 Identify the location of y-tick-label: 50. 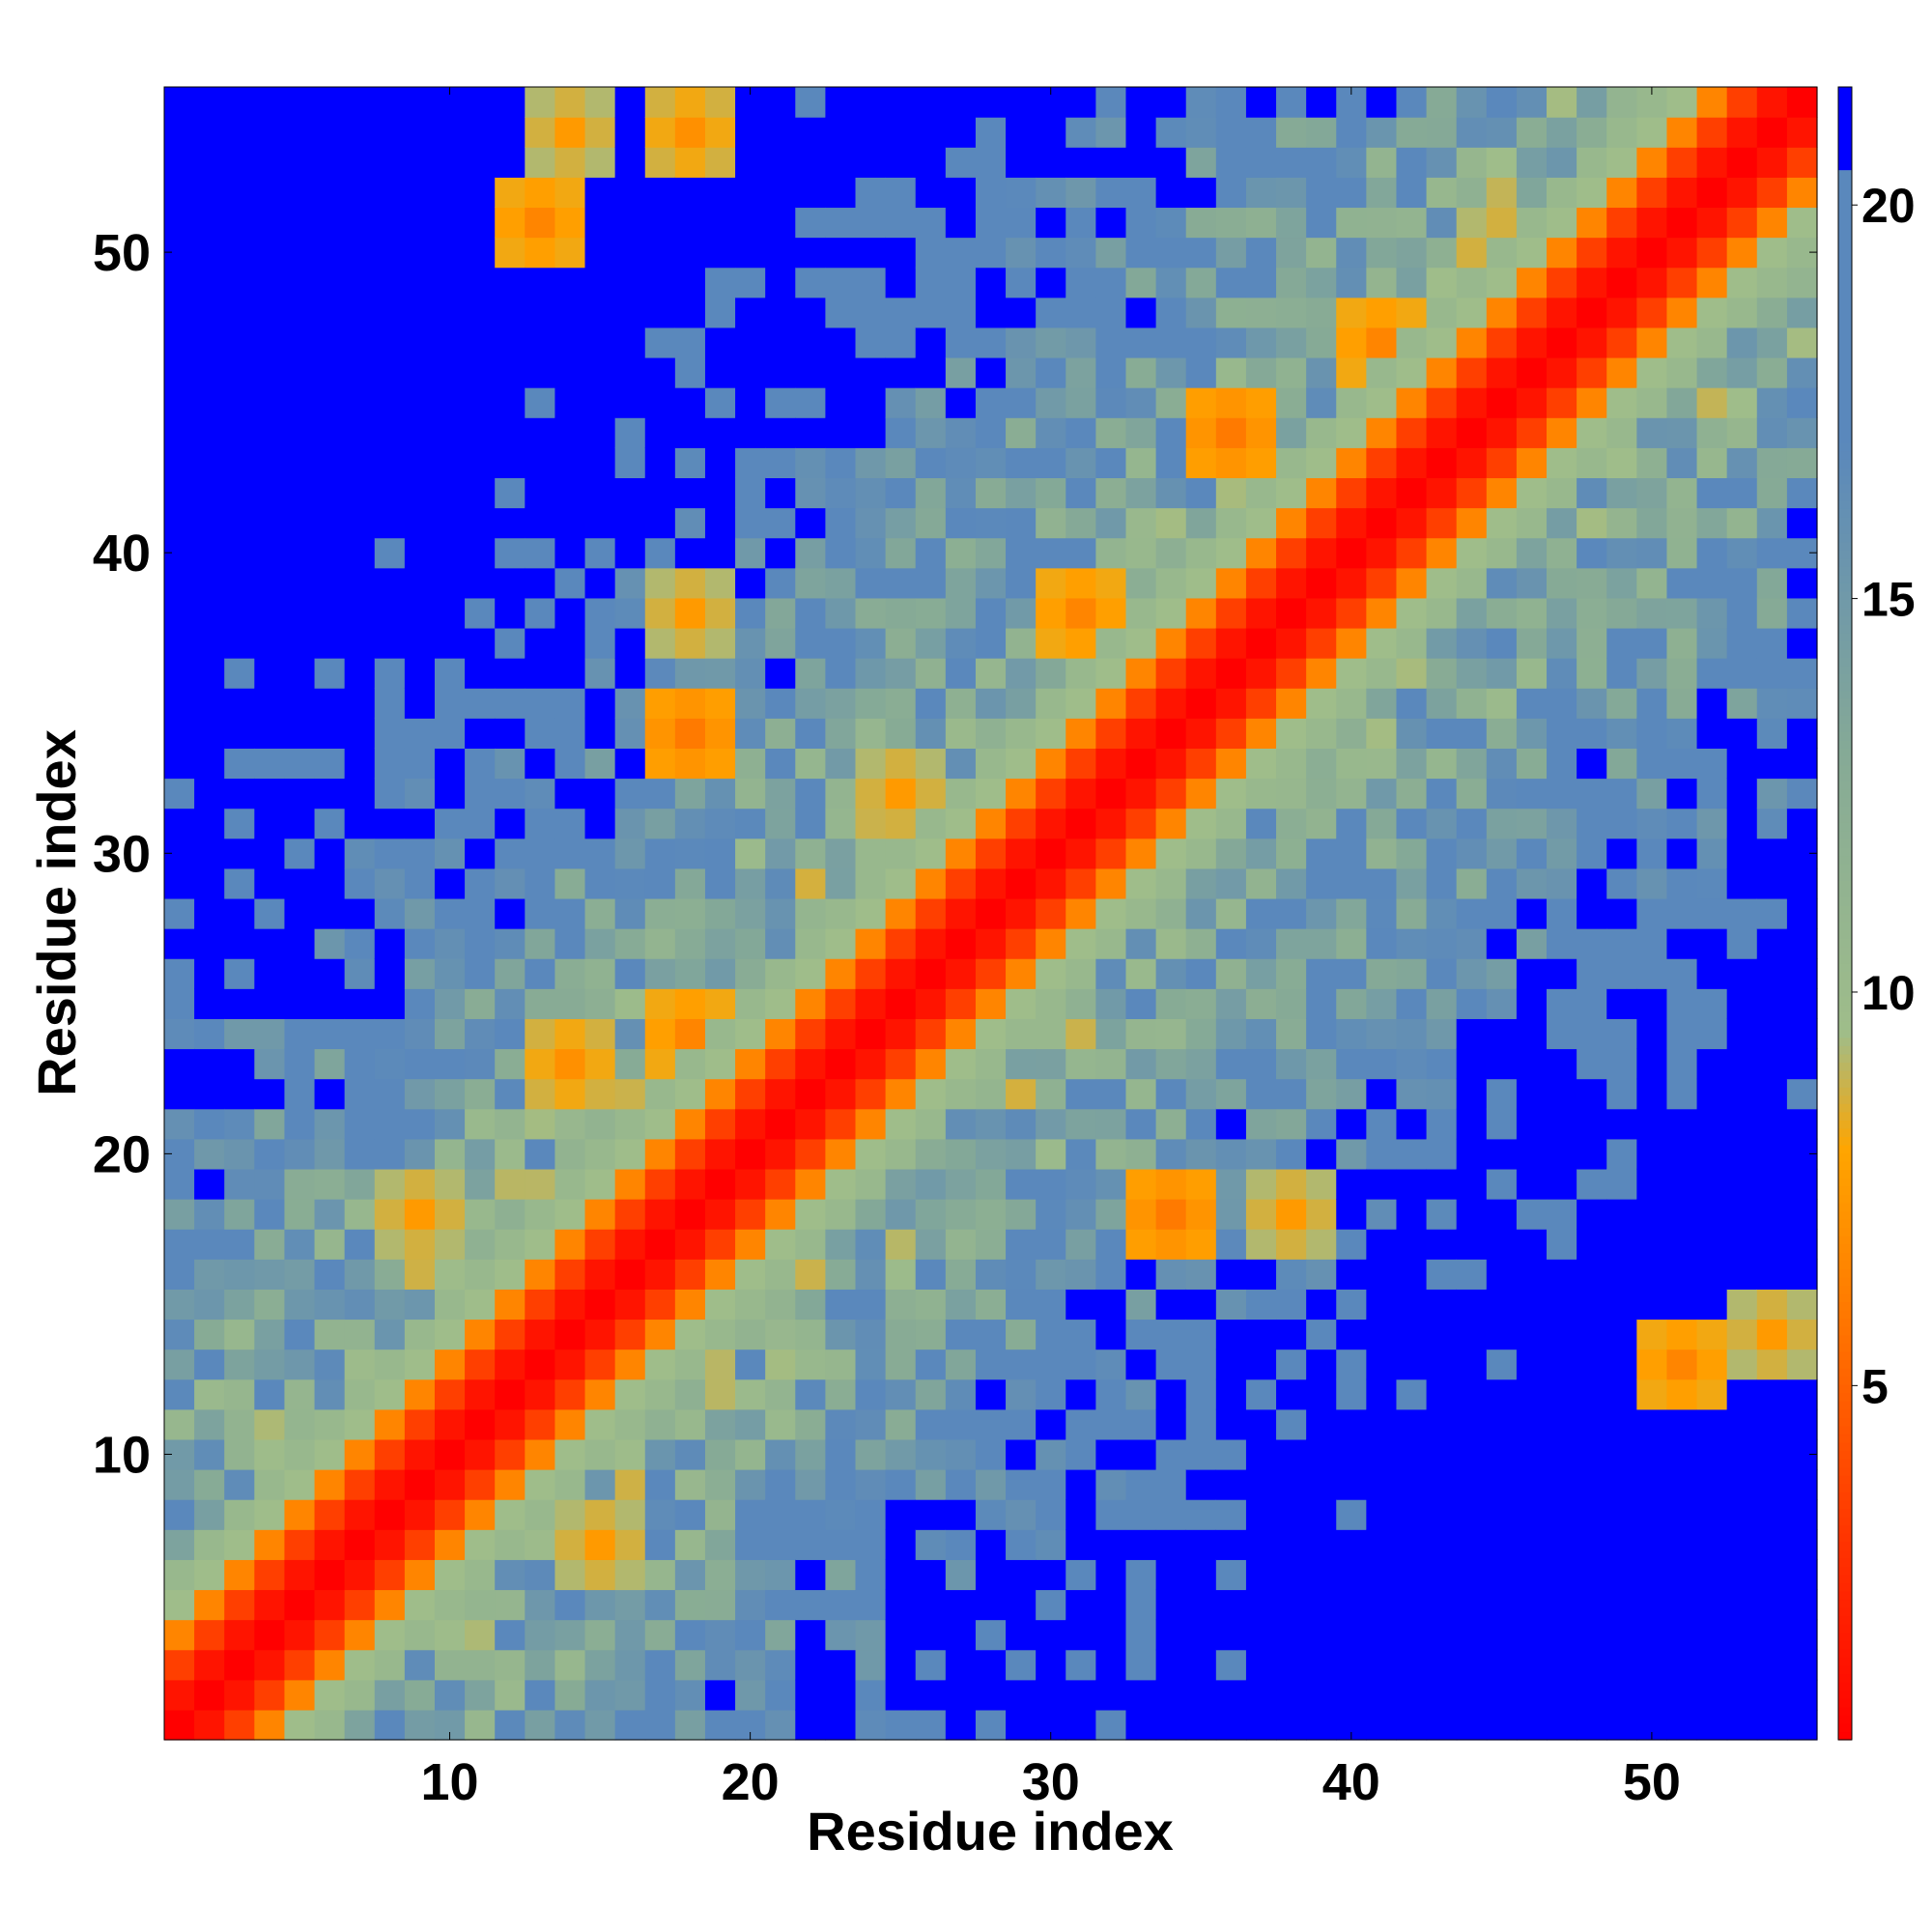
(122, 253).